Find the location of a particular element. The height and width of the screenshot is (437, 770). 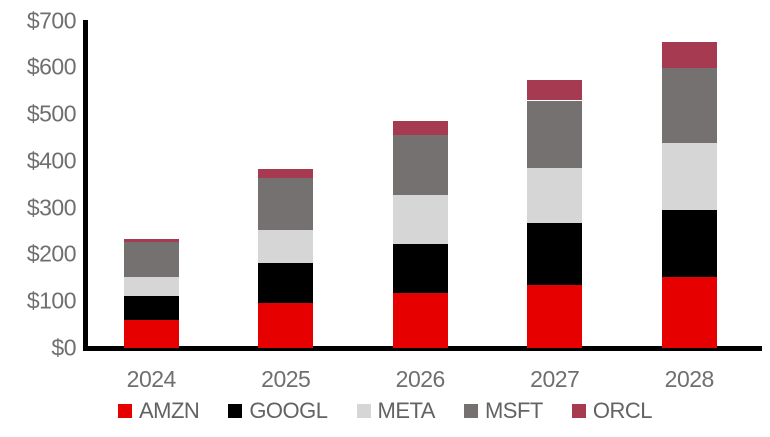

bar-segment-orcl-2026 is located at coordinates (420, 128).